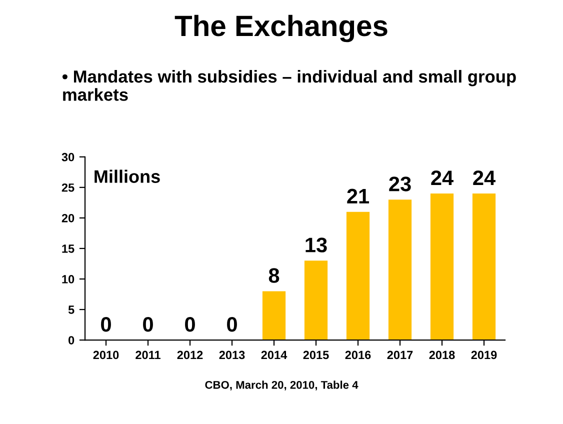 This screenshot has width=563, height=424. What do you see at coordinates (71, 310) in the screenshot?
I see `y-tick-label: 5` at bounding box center [71, 310].